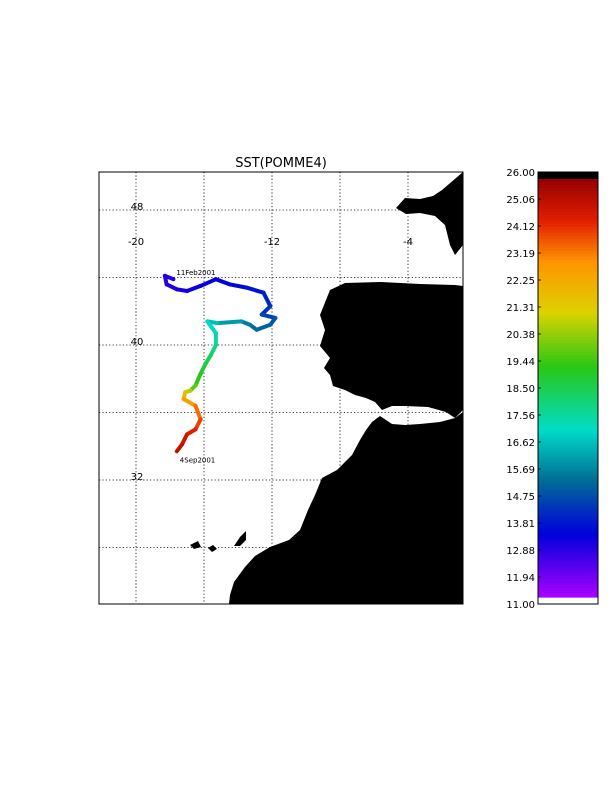  What do you see at coordinates (429, 213) in the screenshot?
I see `land-france` at bounding box center [429, 213].